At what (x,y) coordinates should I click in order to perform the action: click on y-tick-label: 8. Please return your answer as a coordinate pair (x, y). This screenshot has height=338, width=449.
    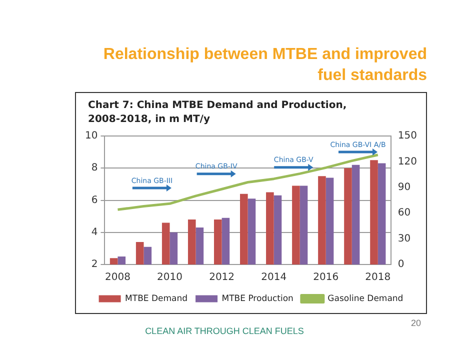
    Looking at the image, I should click on (94, 168).